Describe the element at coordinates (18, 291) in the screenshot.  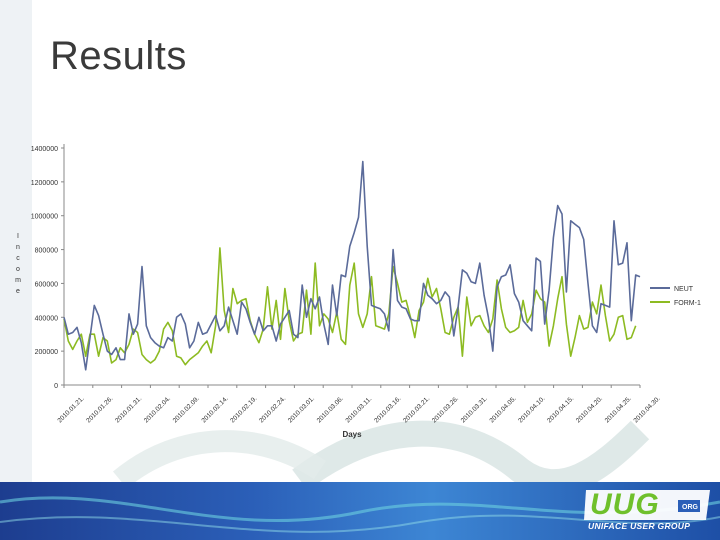
I see `y-axis-label-letter: e` at that location.